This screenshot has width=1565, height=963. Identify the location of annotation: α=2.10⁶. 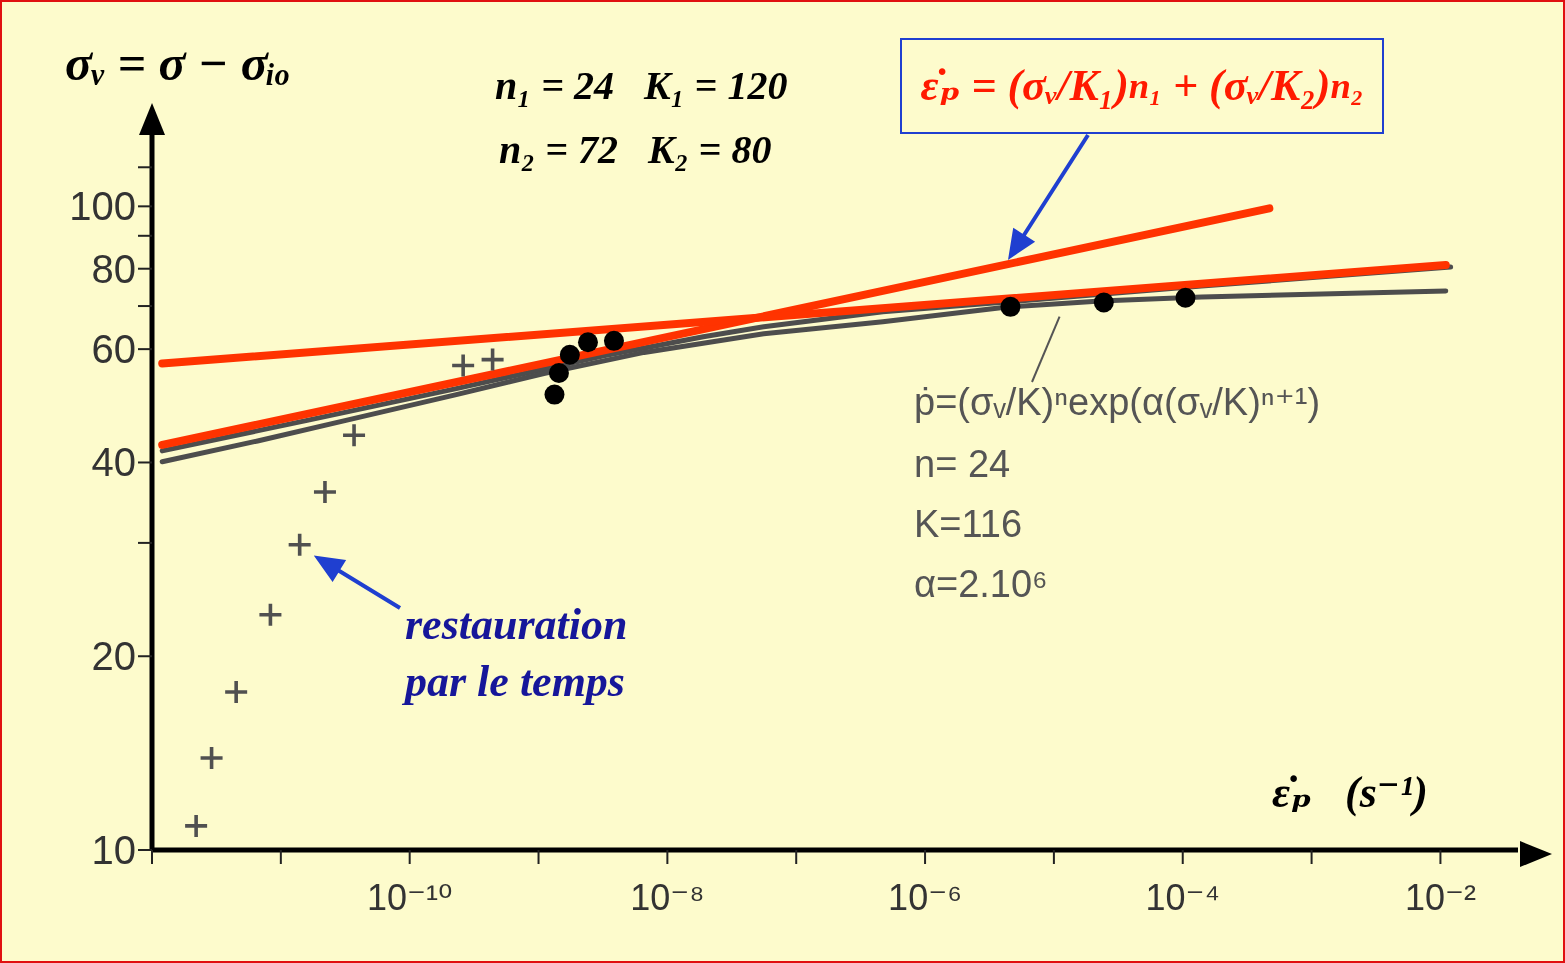
(981, 584).